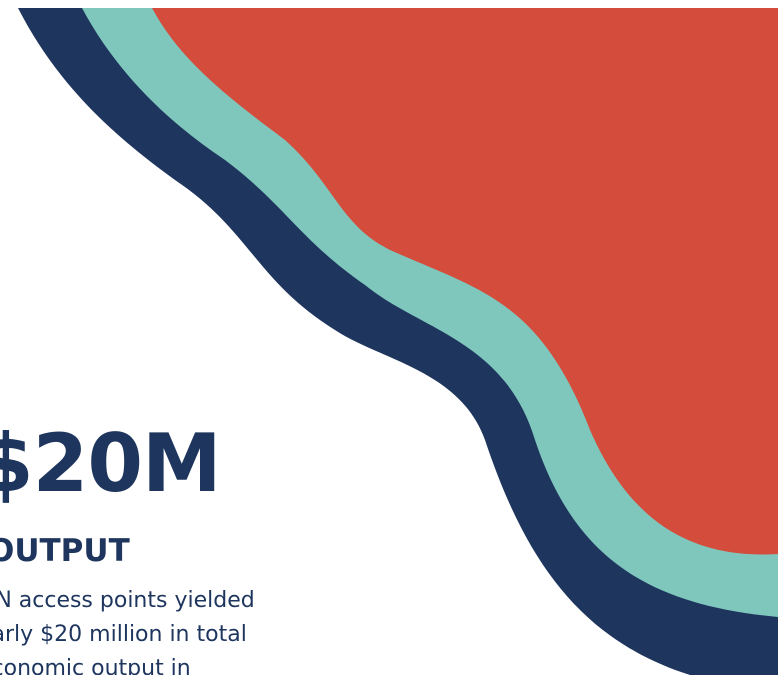 This screenshot has width=778, height=675. I want to click on stat-value: $20M, so click(111, 463).